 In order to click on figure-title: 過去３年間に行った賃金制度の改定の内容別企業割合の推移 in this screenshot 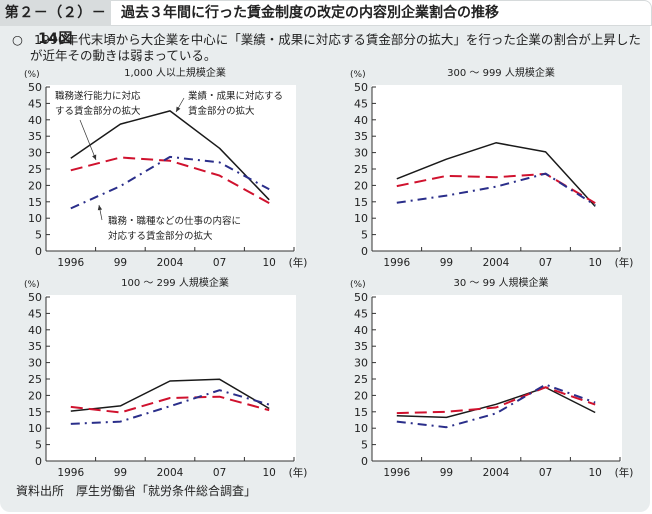, I will do `click(381, 13)`.